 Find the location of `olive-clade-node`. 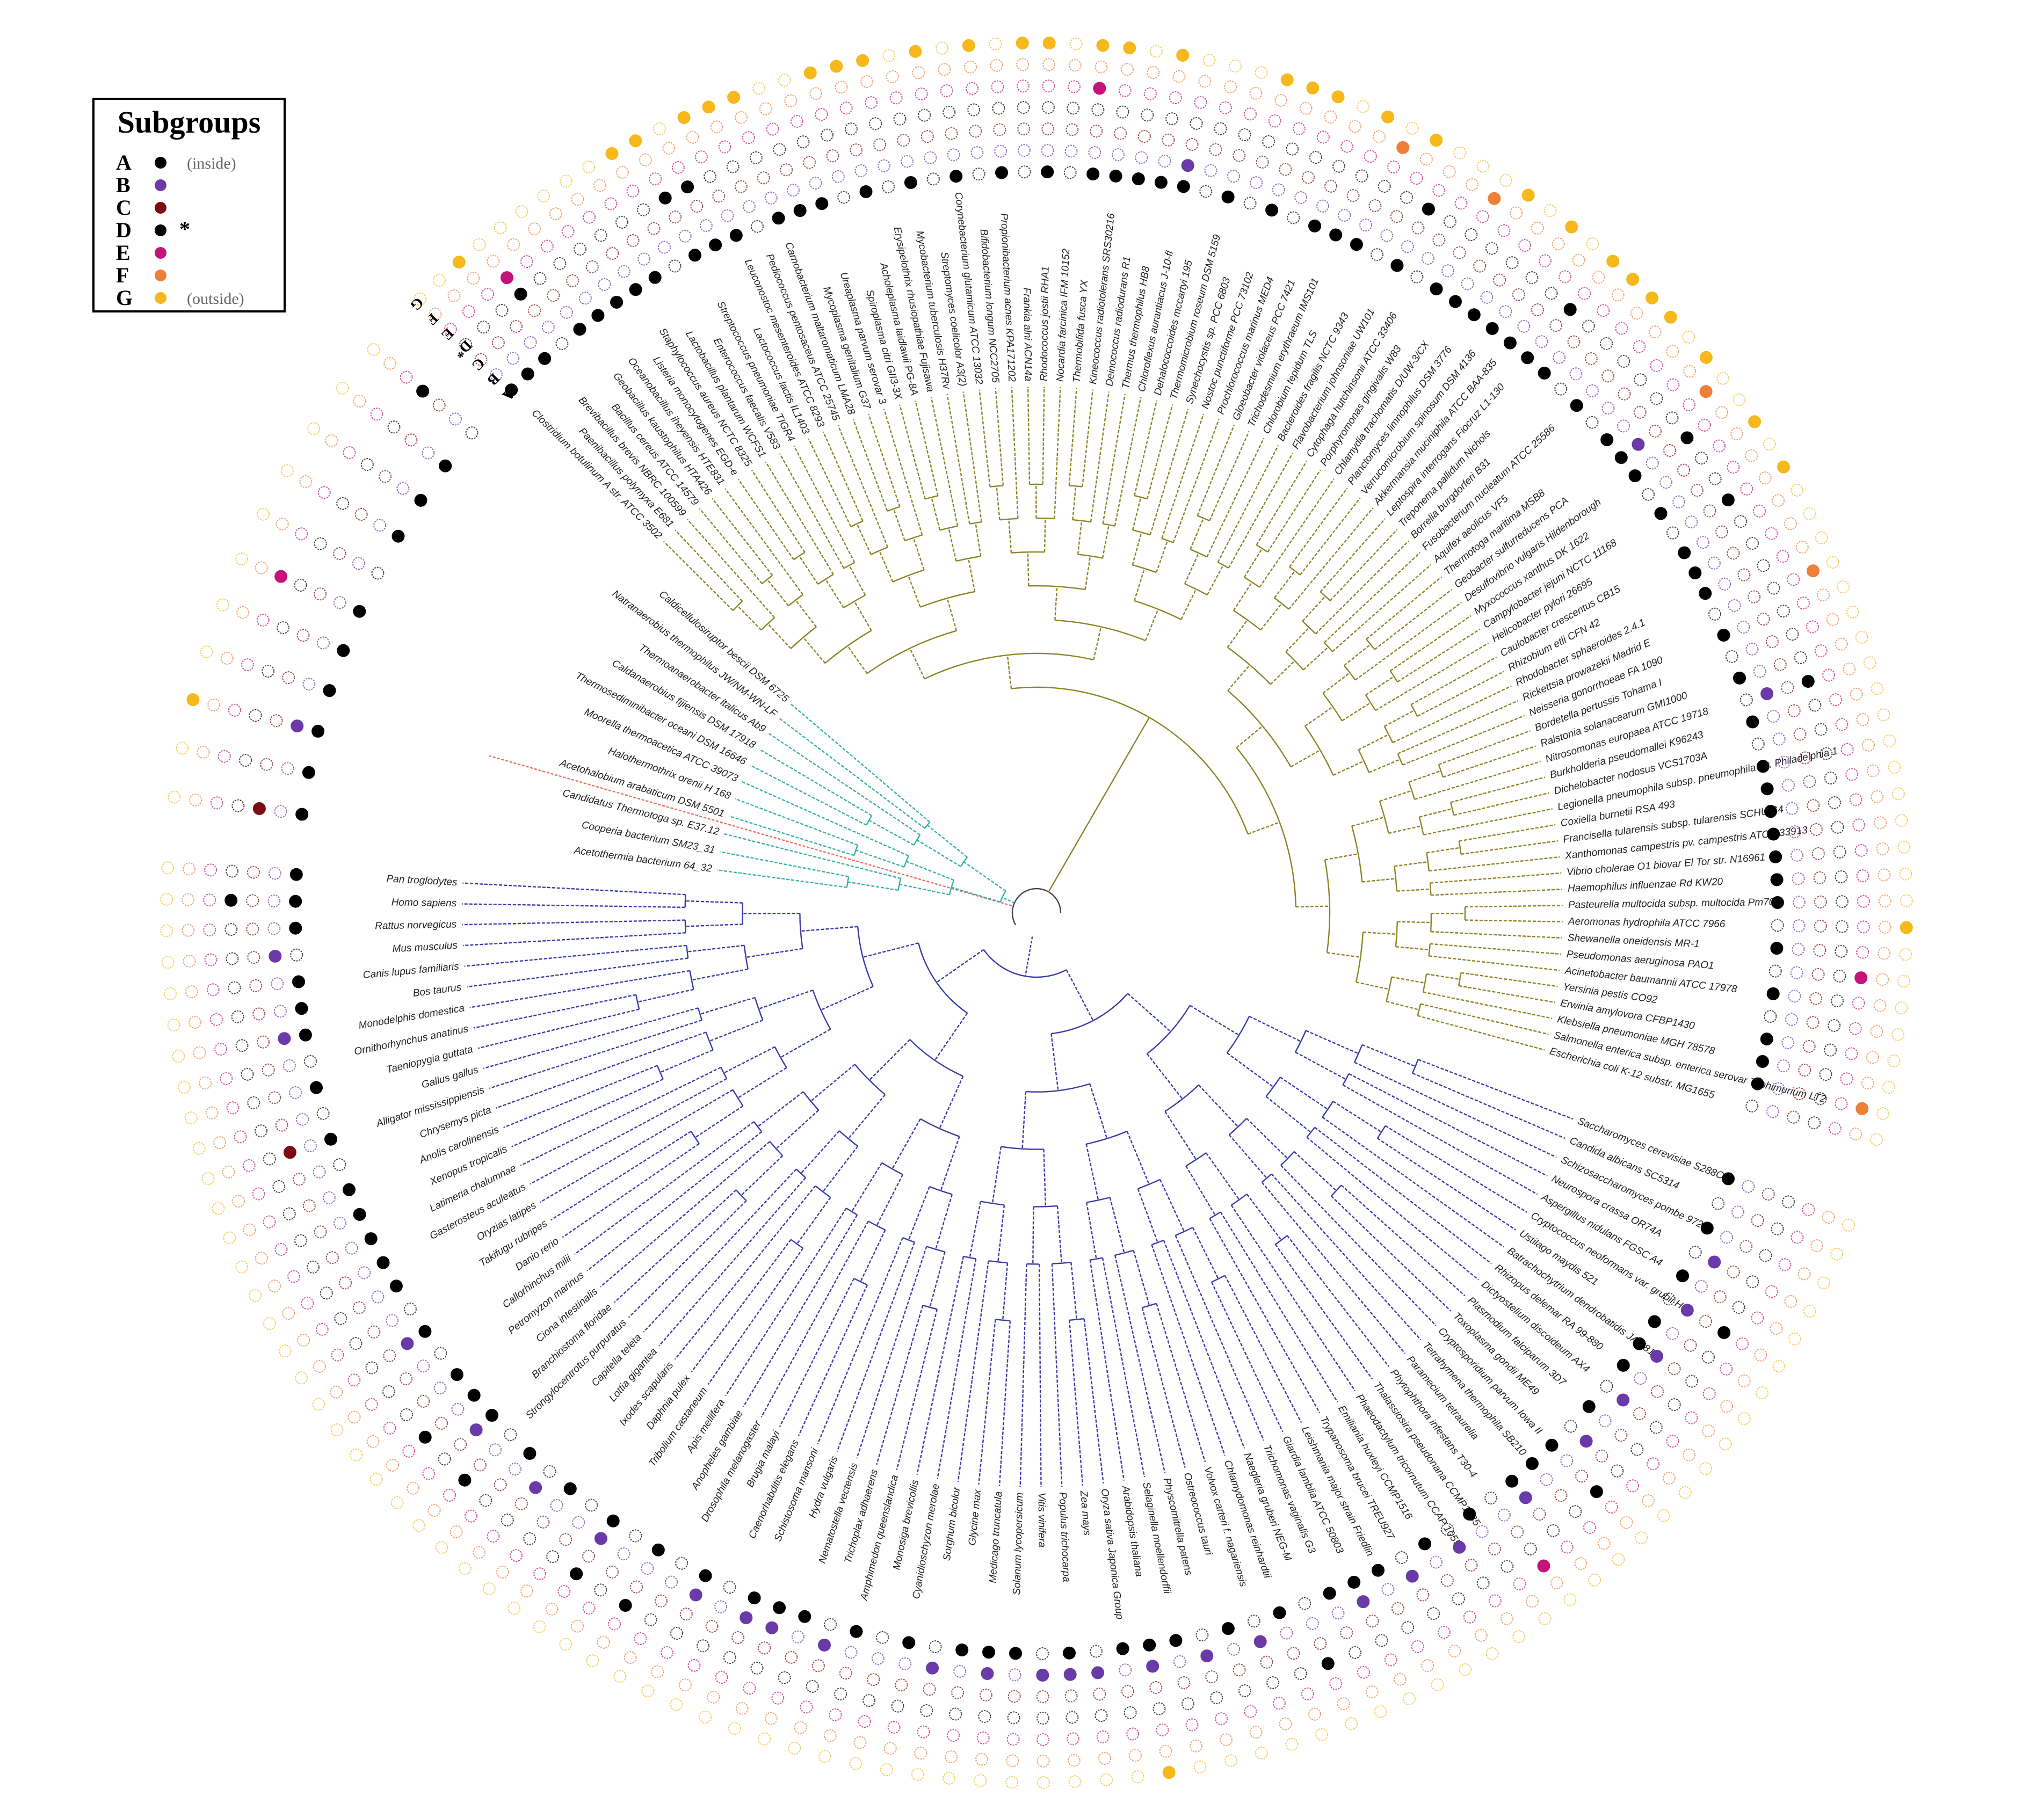

olive-clade-node is located at coordinates (849, 565).